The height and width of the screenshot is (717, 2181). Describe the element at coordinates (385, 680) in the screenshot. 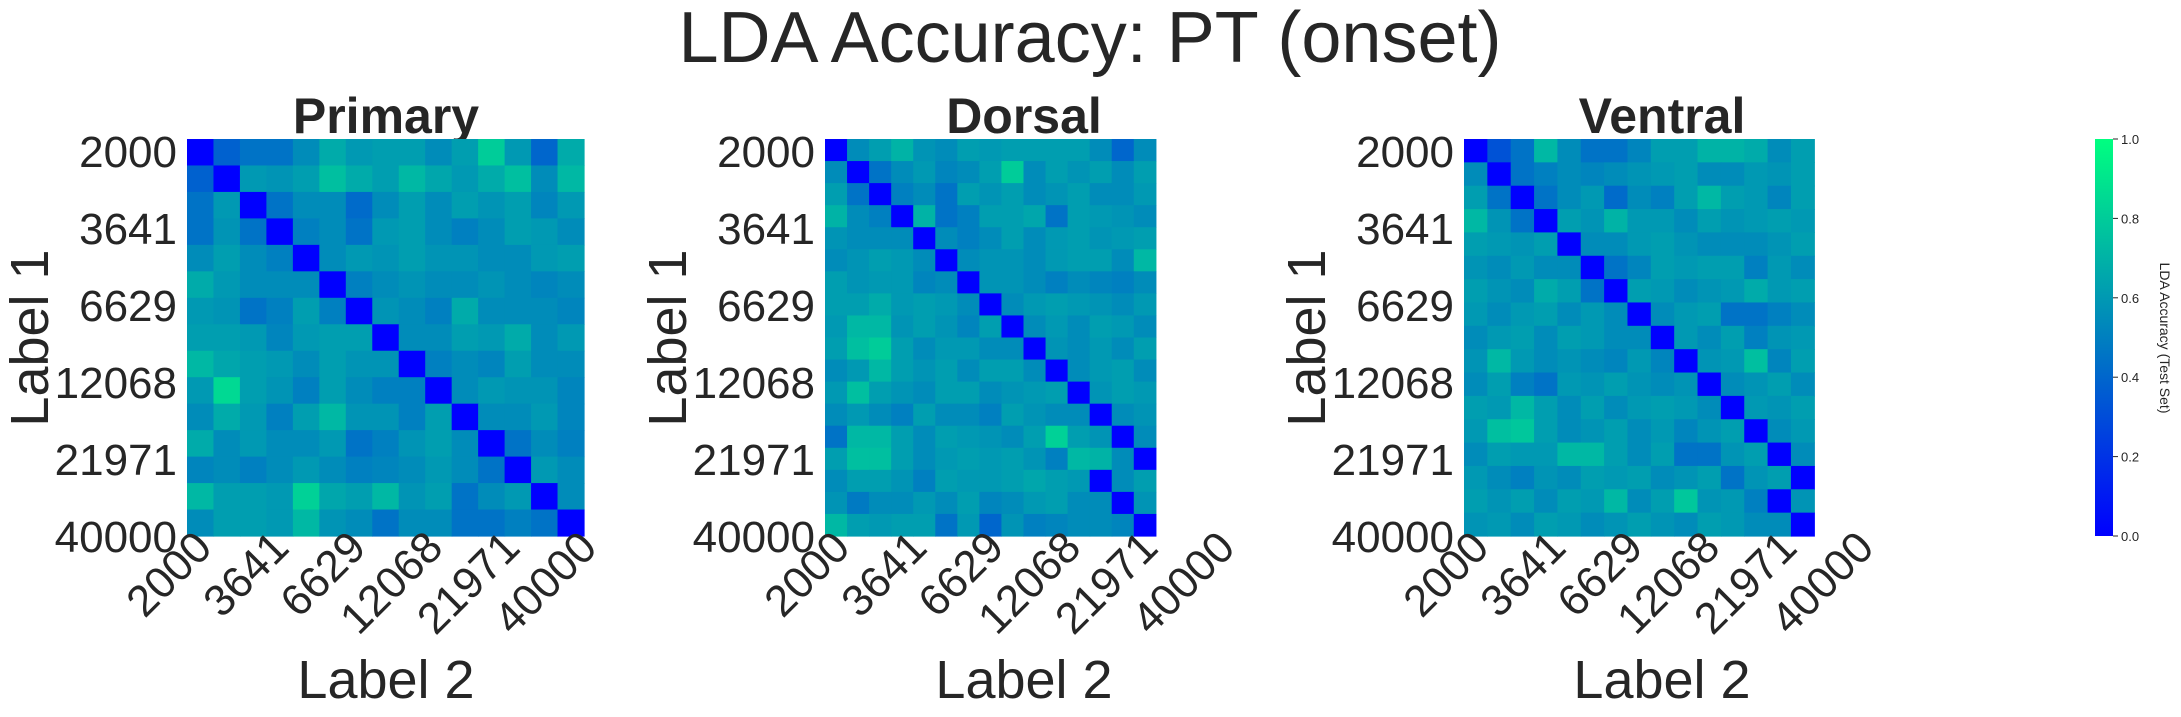

I see `x-axis-label: Label 2` at that location.